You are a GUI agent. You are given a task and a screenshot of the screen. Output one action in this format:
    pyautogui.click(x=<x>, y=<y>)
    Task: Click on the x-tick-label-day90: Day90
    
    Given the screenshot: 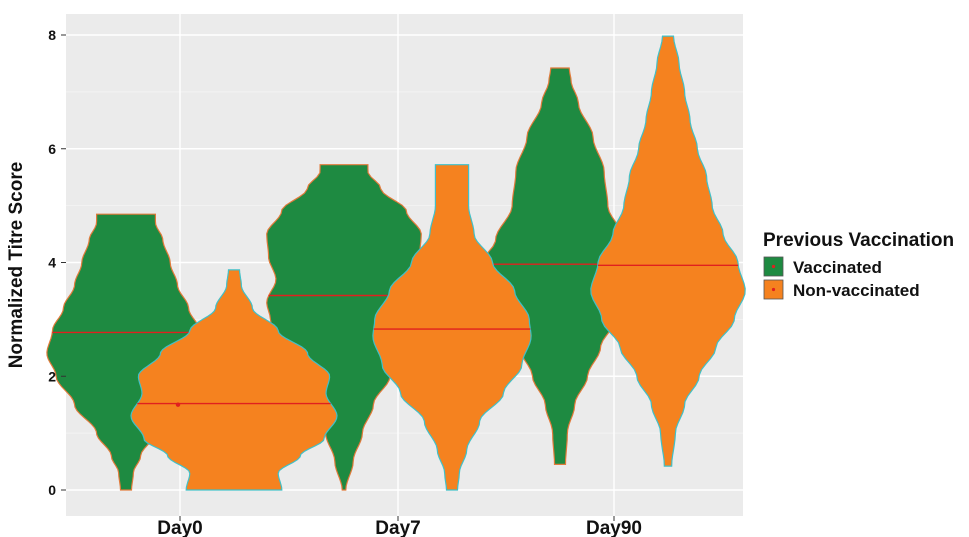 What is the action you would take?
    pyautogui.click(x=614, y=527)
    